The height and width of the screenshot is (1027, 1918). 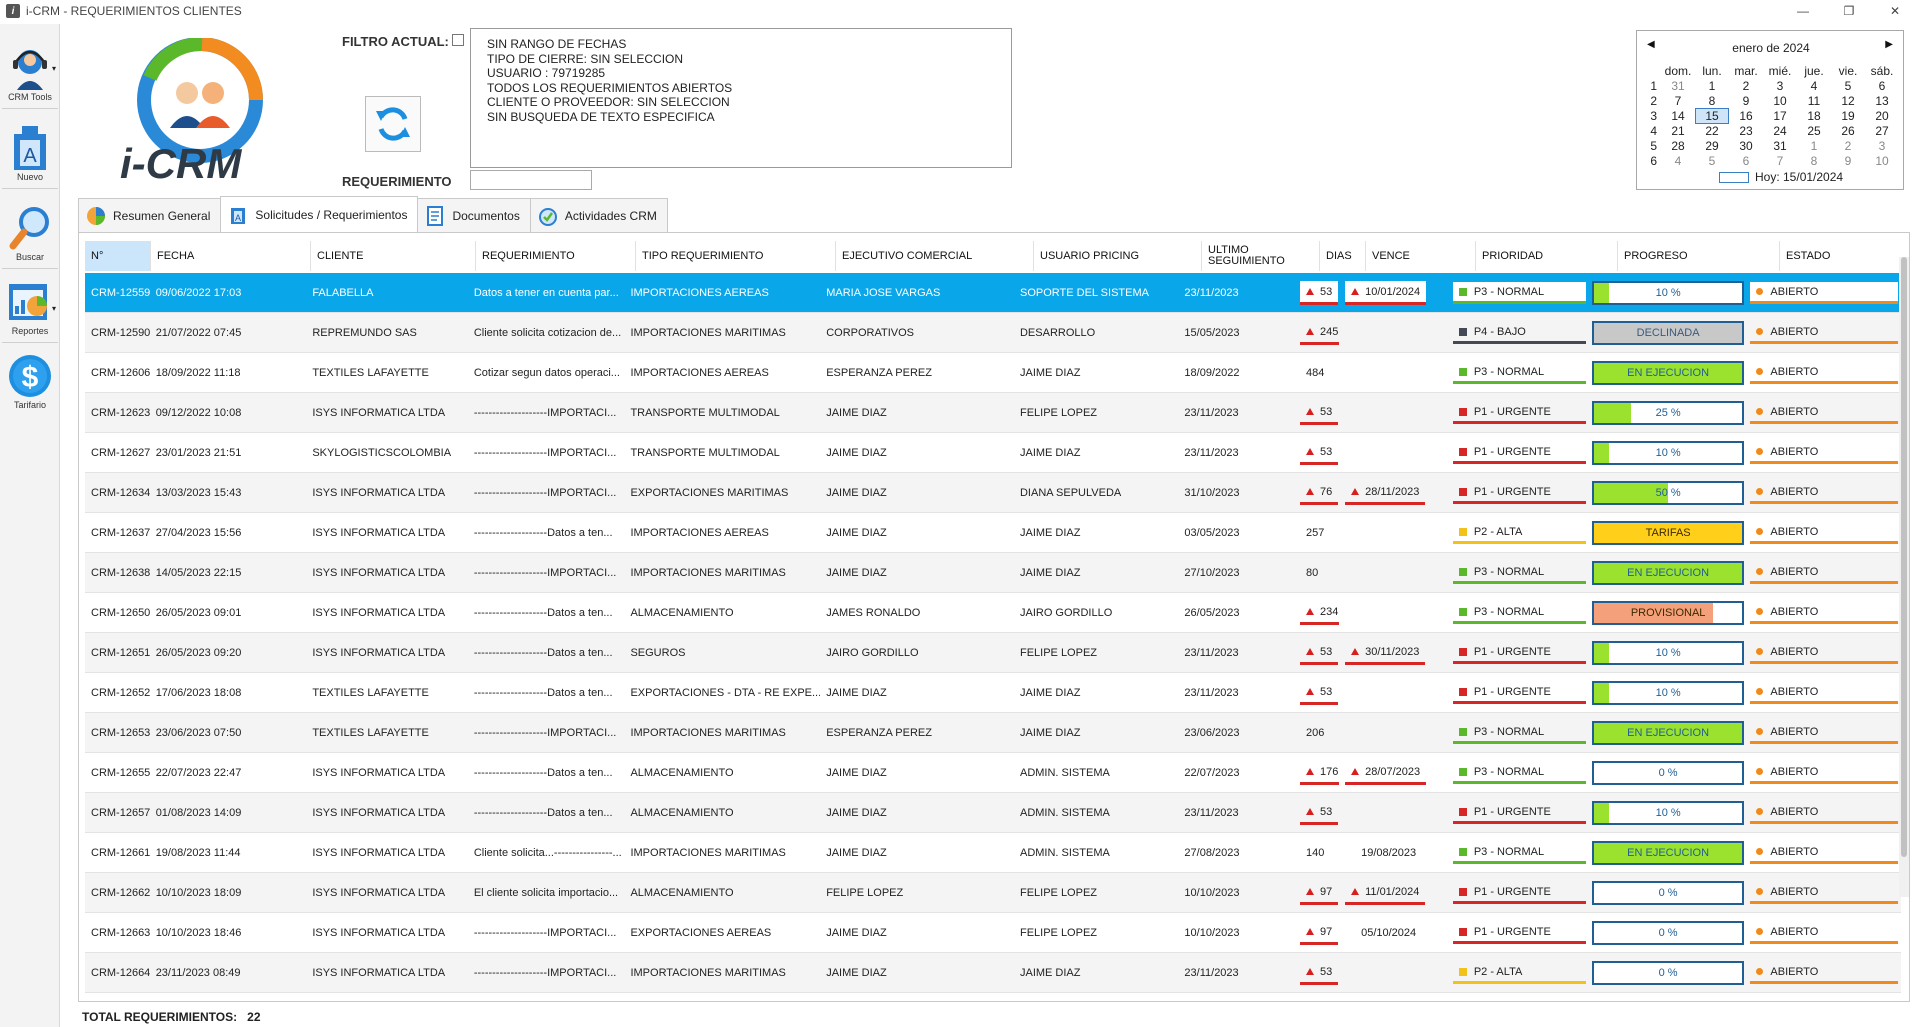 I want to click on calendar-day: 28, so click(x=1678, y=145).